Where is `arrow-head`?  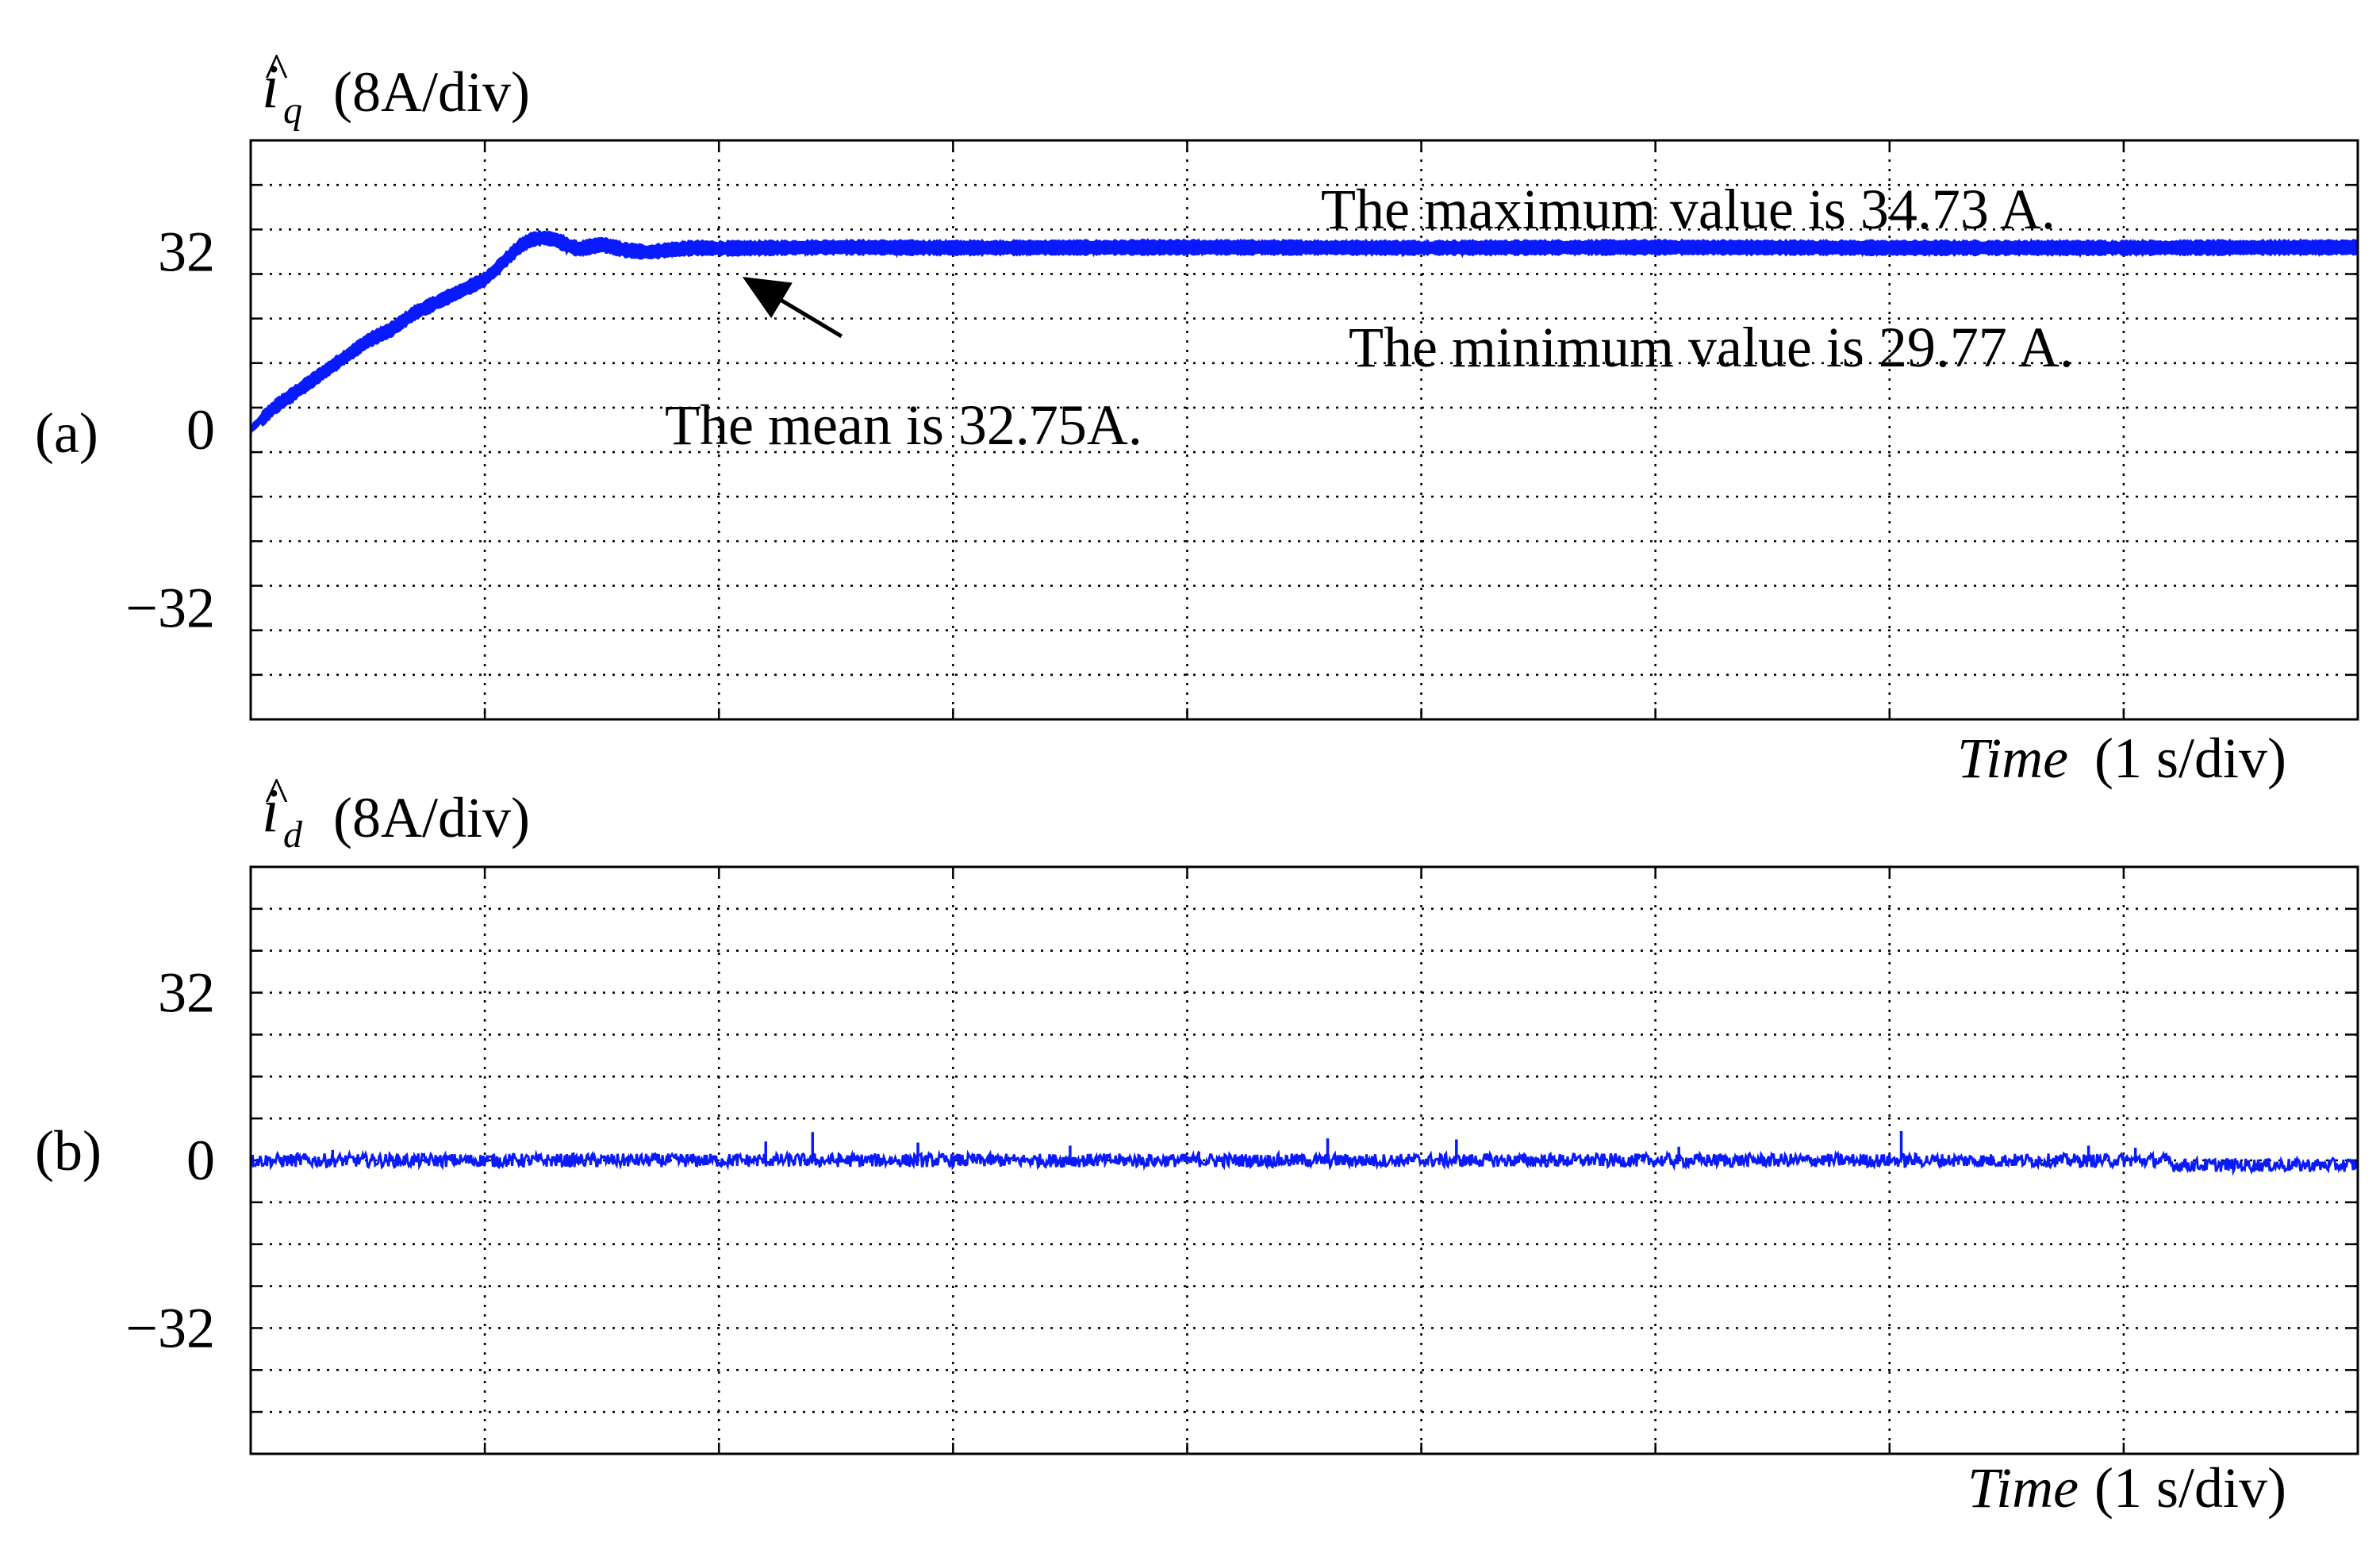
arrow-head is located at coordinates (767, 297).